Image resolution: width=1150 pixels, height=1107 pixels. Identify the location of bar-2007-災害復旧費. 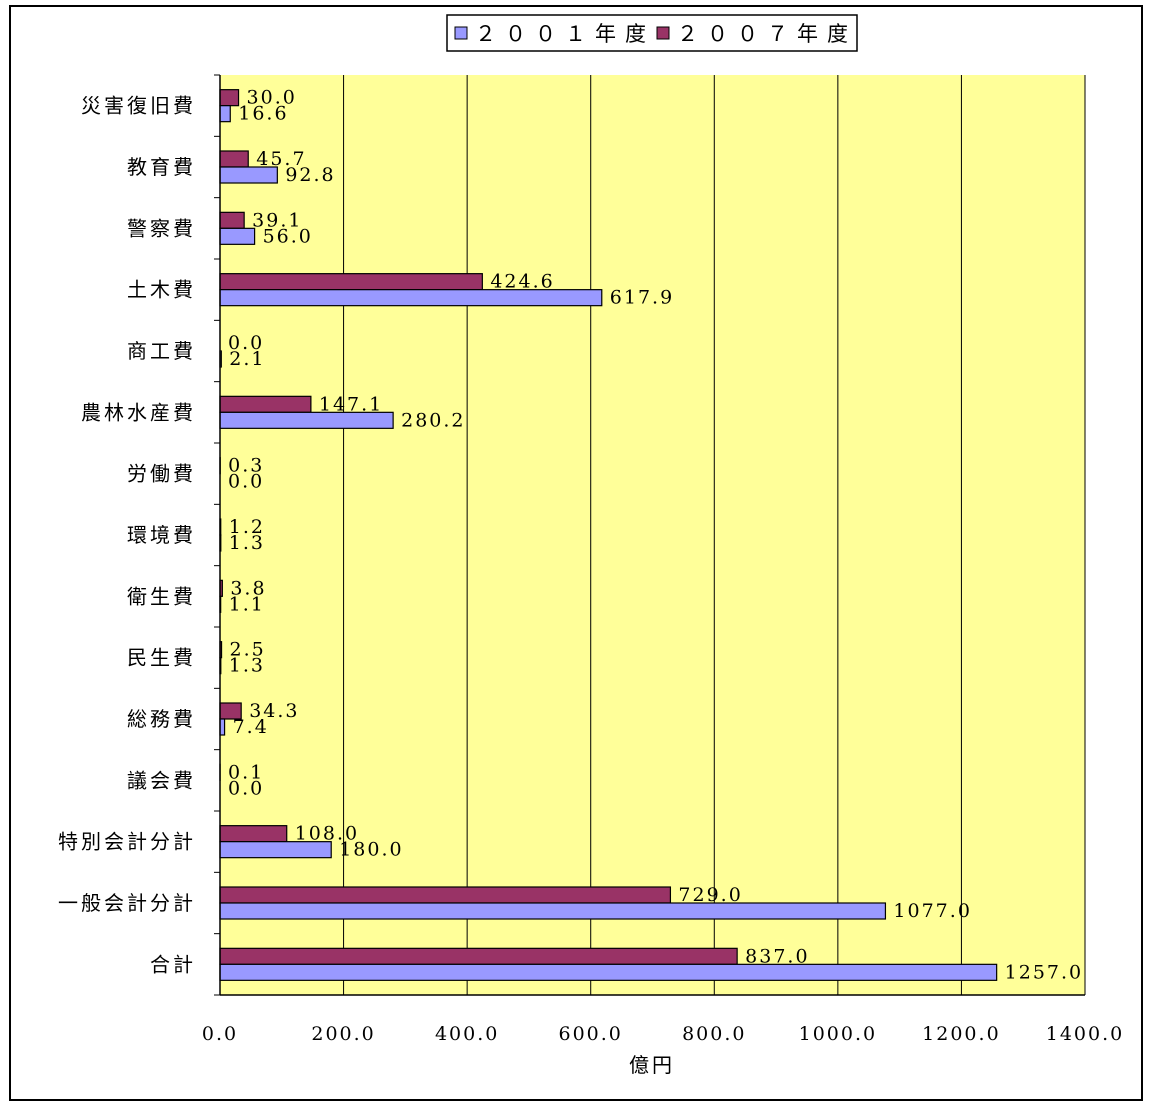
(229, 98).